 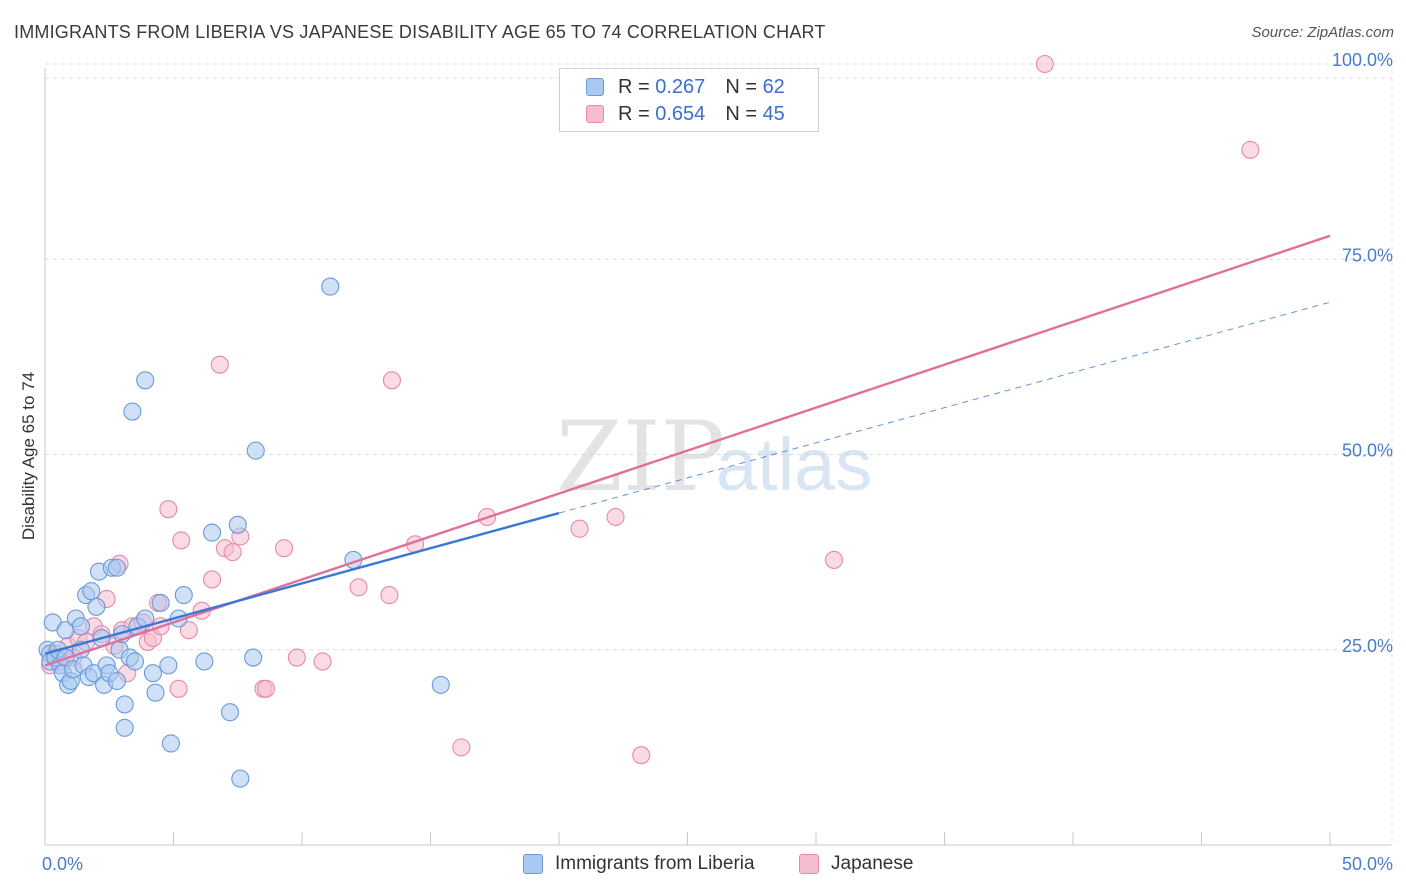 What do you see at coordinates (1367, 864) in the screenshot?
I see `x-tick-label: 50.0%` at bounding box center [1367, 864].